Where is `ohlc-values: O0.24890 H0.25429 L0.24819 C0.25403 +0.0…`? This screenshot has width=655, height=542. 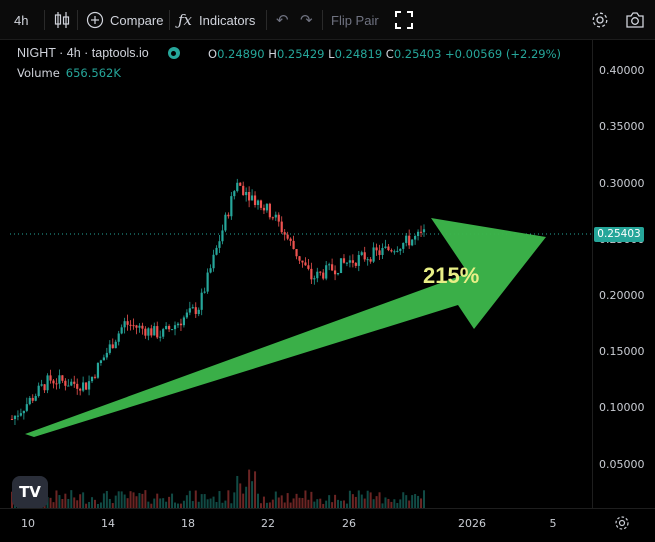
ohlc-values: O0.24890 H0.25429 L0.24819 C0.25403 +0.0… is located at coordinates (384, 54).